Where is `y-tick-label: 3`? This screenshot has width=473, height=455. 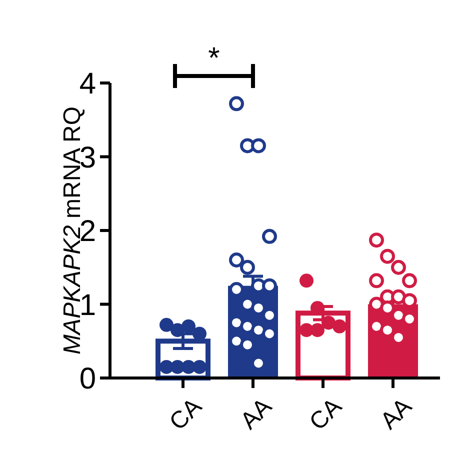
y-tick-label: 3 is located at coordinates (87, 157).